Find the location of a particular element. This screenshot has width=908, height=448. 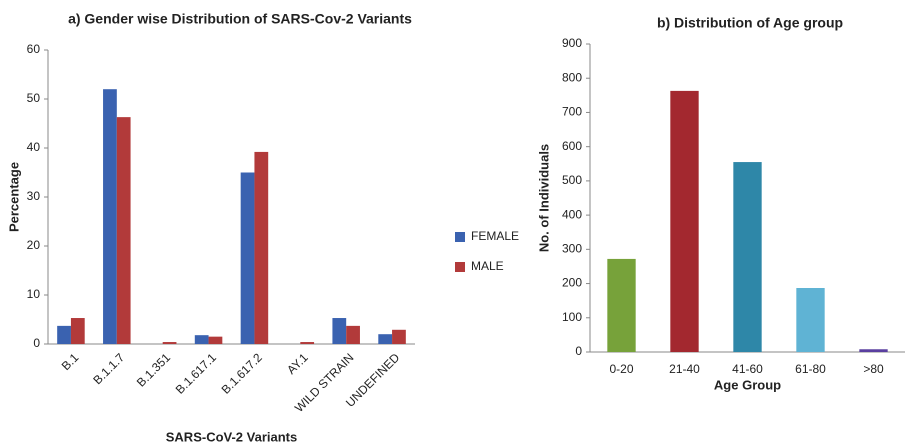

x-tick-label: >80 is located at coordinates (873, 369).